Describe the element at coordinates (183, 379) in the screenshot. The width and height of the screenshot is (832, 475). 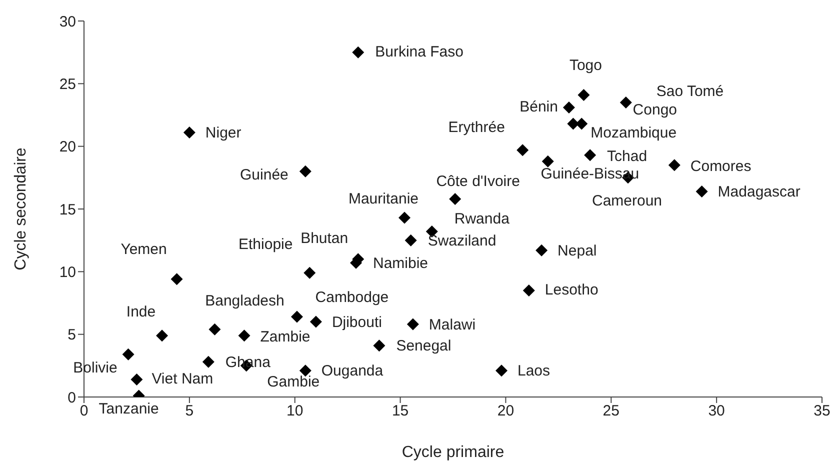
I see `annotation: Viet Nam` at that location.